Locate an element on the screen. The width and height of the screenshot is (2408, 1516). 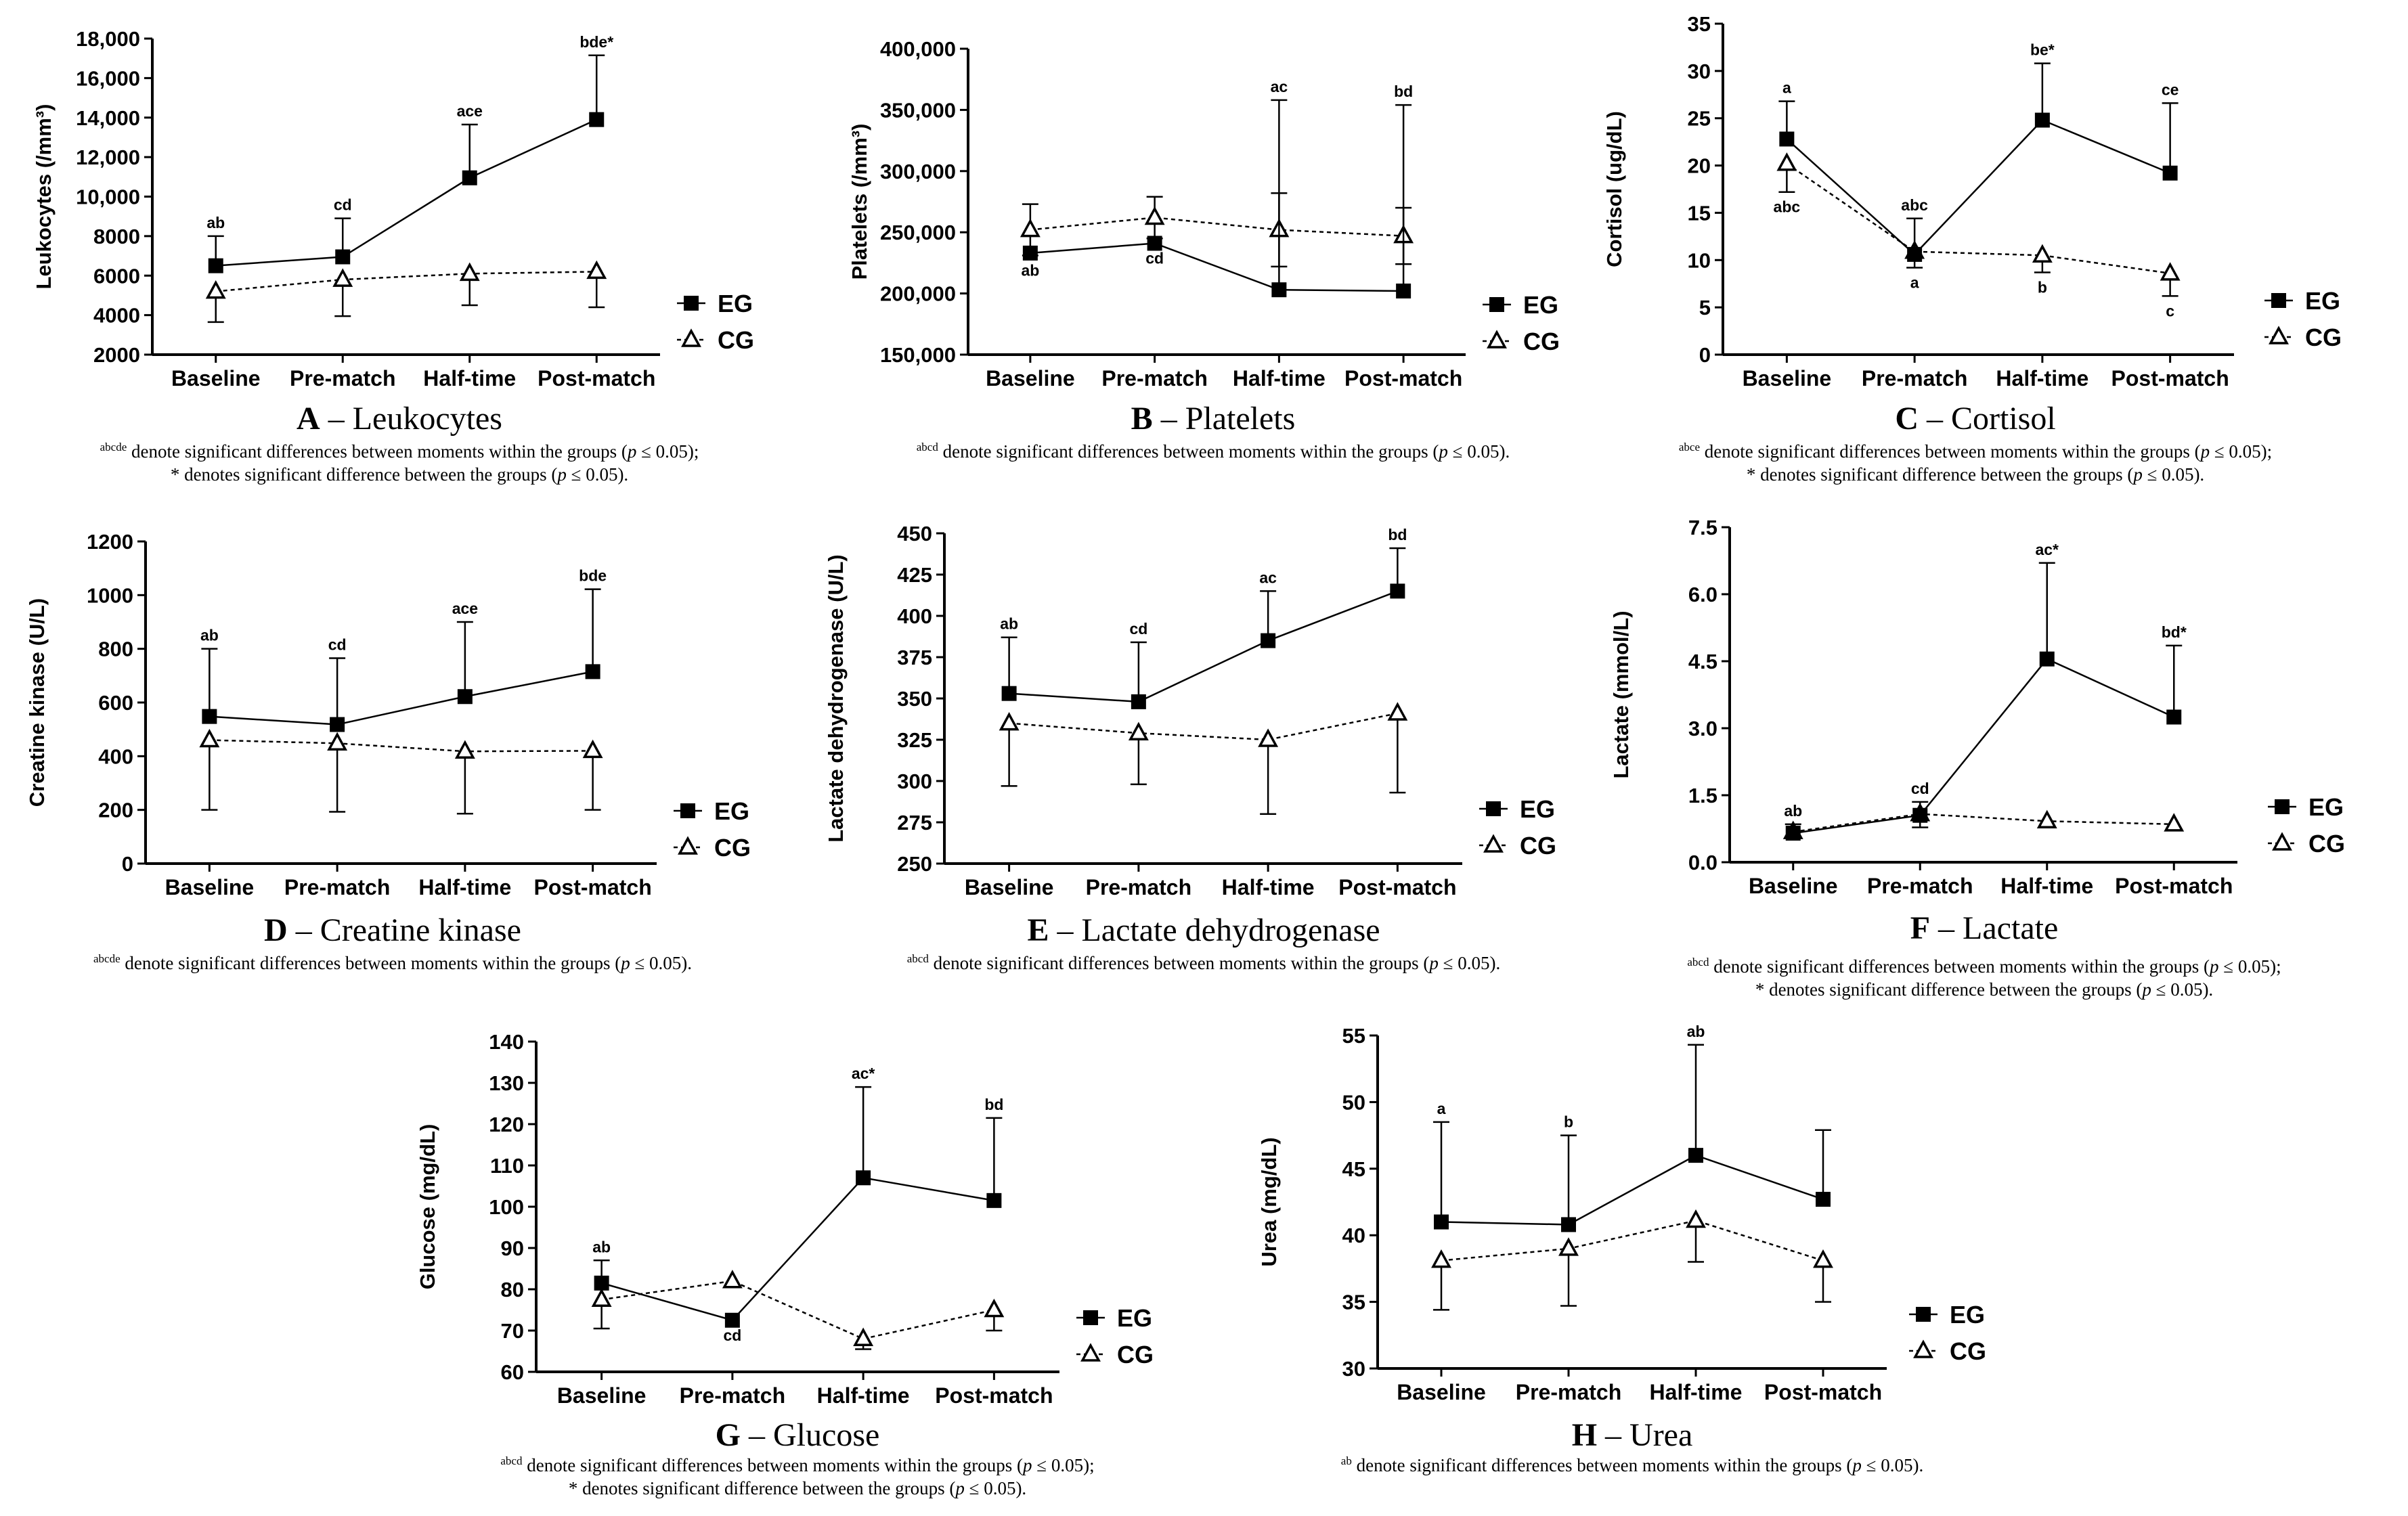
y-tick-label: 140 is located at coordinates (506, 1042).